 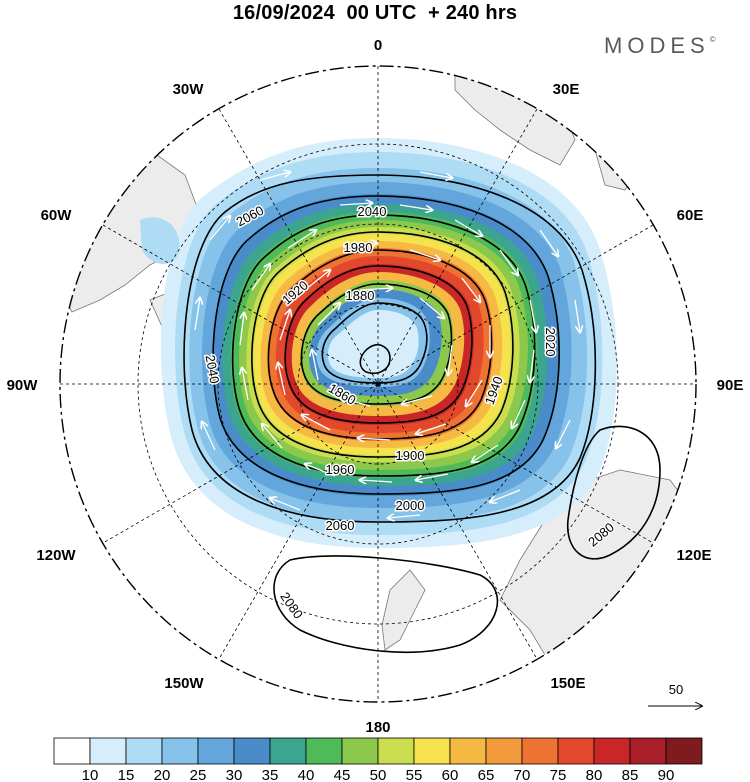 I want to click on colorbar: 10 15 20 25 30 35 40 45 50 55 60 65 70 75 80 85 90, so click(x=378, y=759).